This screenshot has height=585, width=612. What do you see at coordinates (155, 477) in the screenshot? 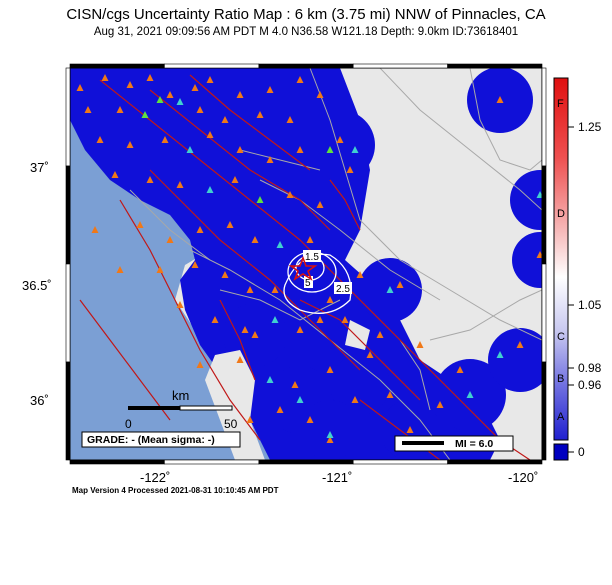
I see `lon-label-122: -122˚` at bounding box center [155, 477].